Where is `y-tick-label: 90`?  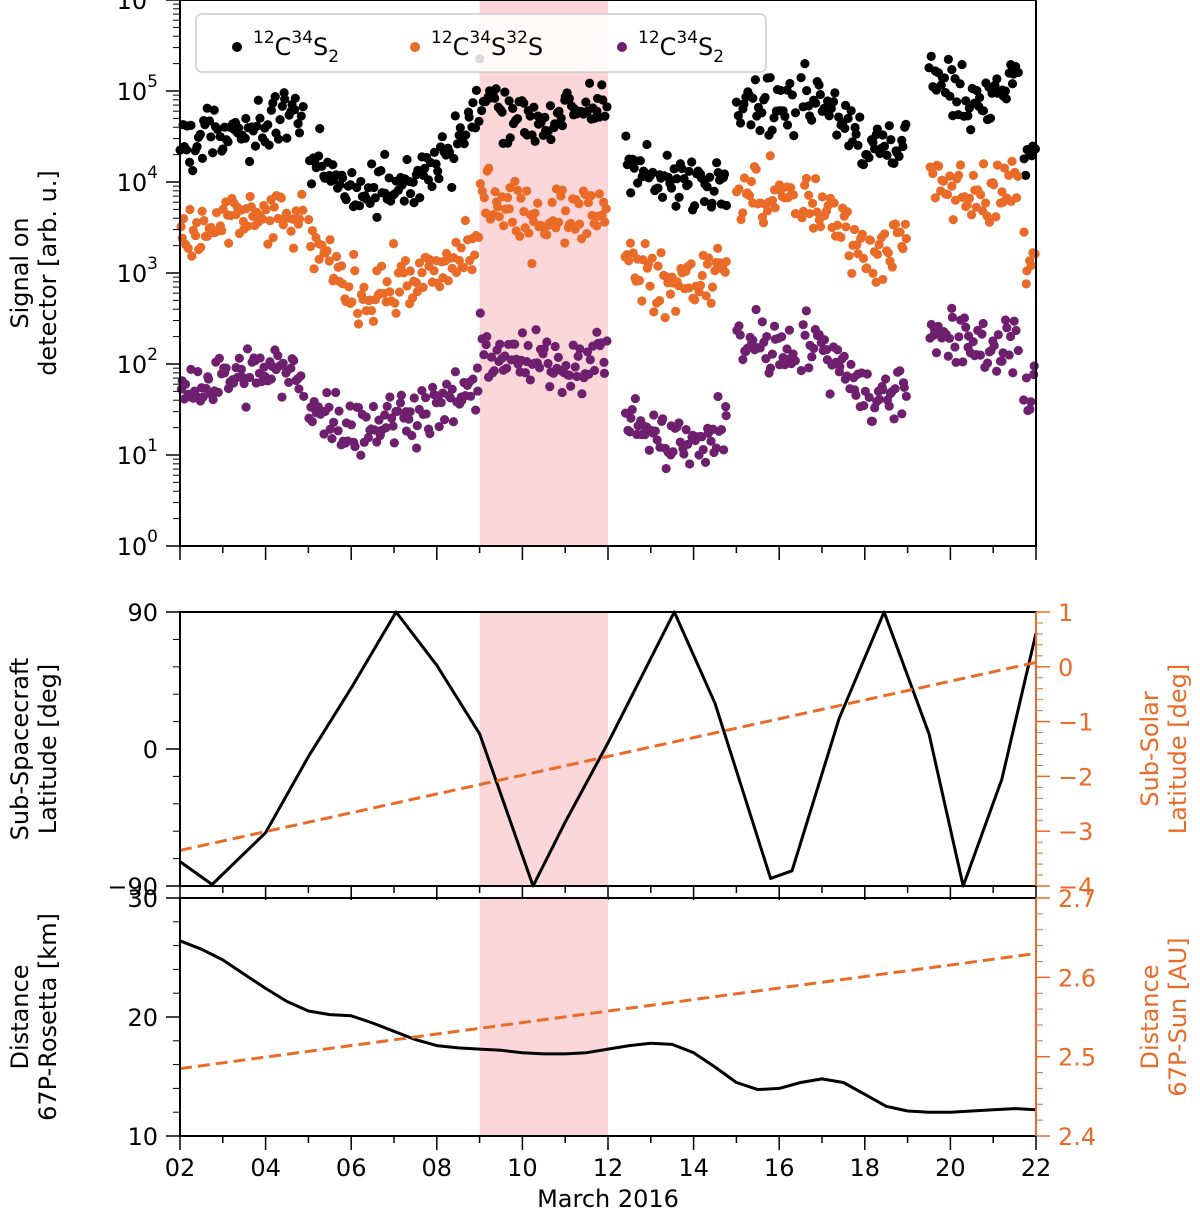
y-tick-label: 90 is located at coordinates (142, 613).